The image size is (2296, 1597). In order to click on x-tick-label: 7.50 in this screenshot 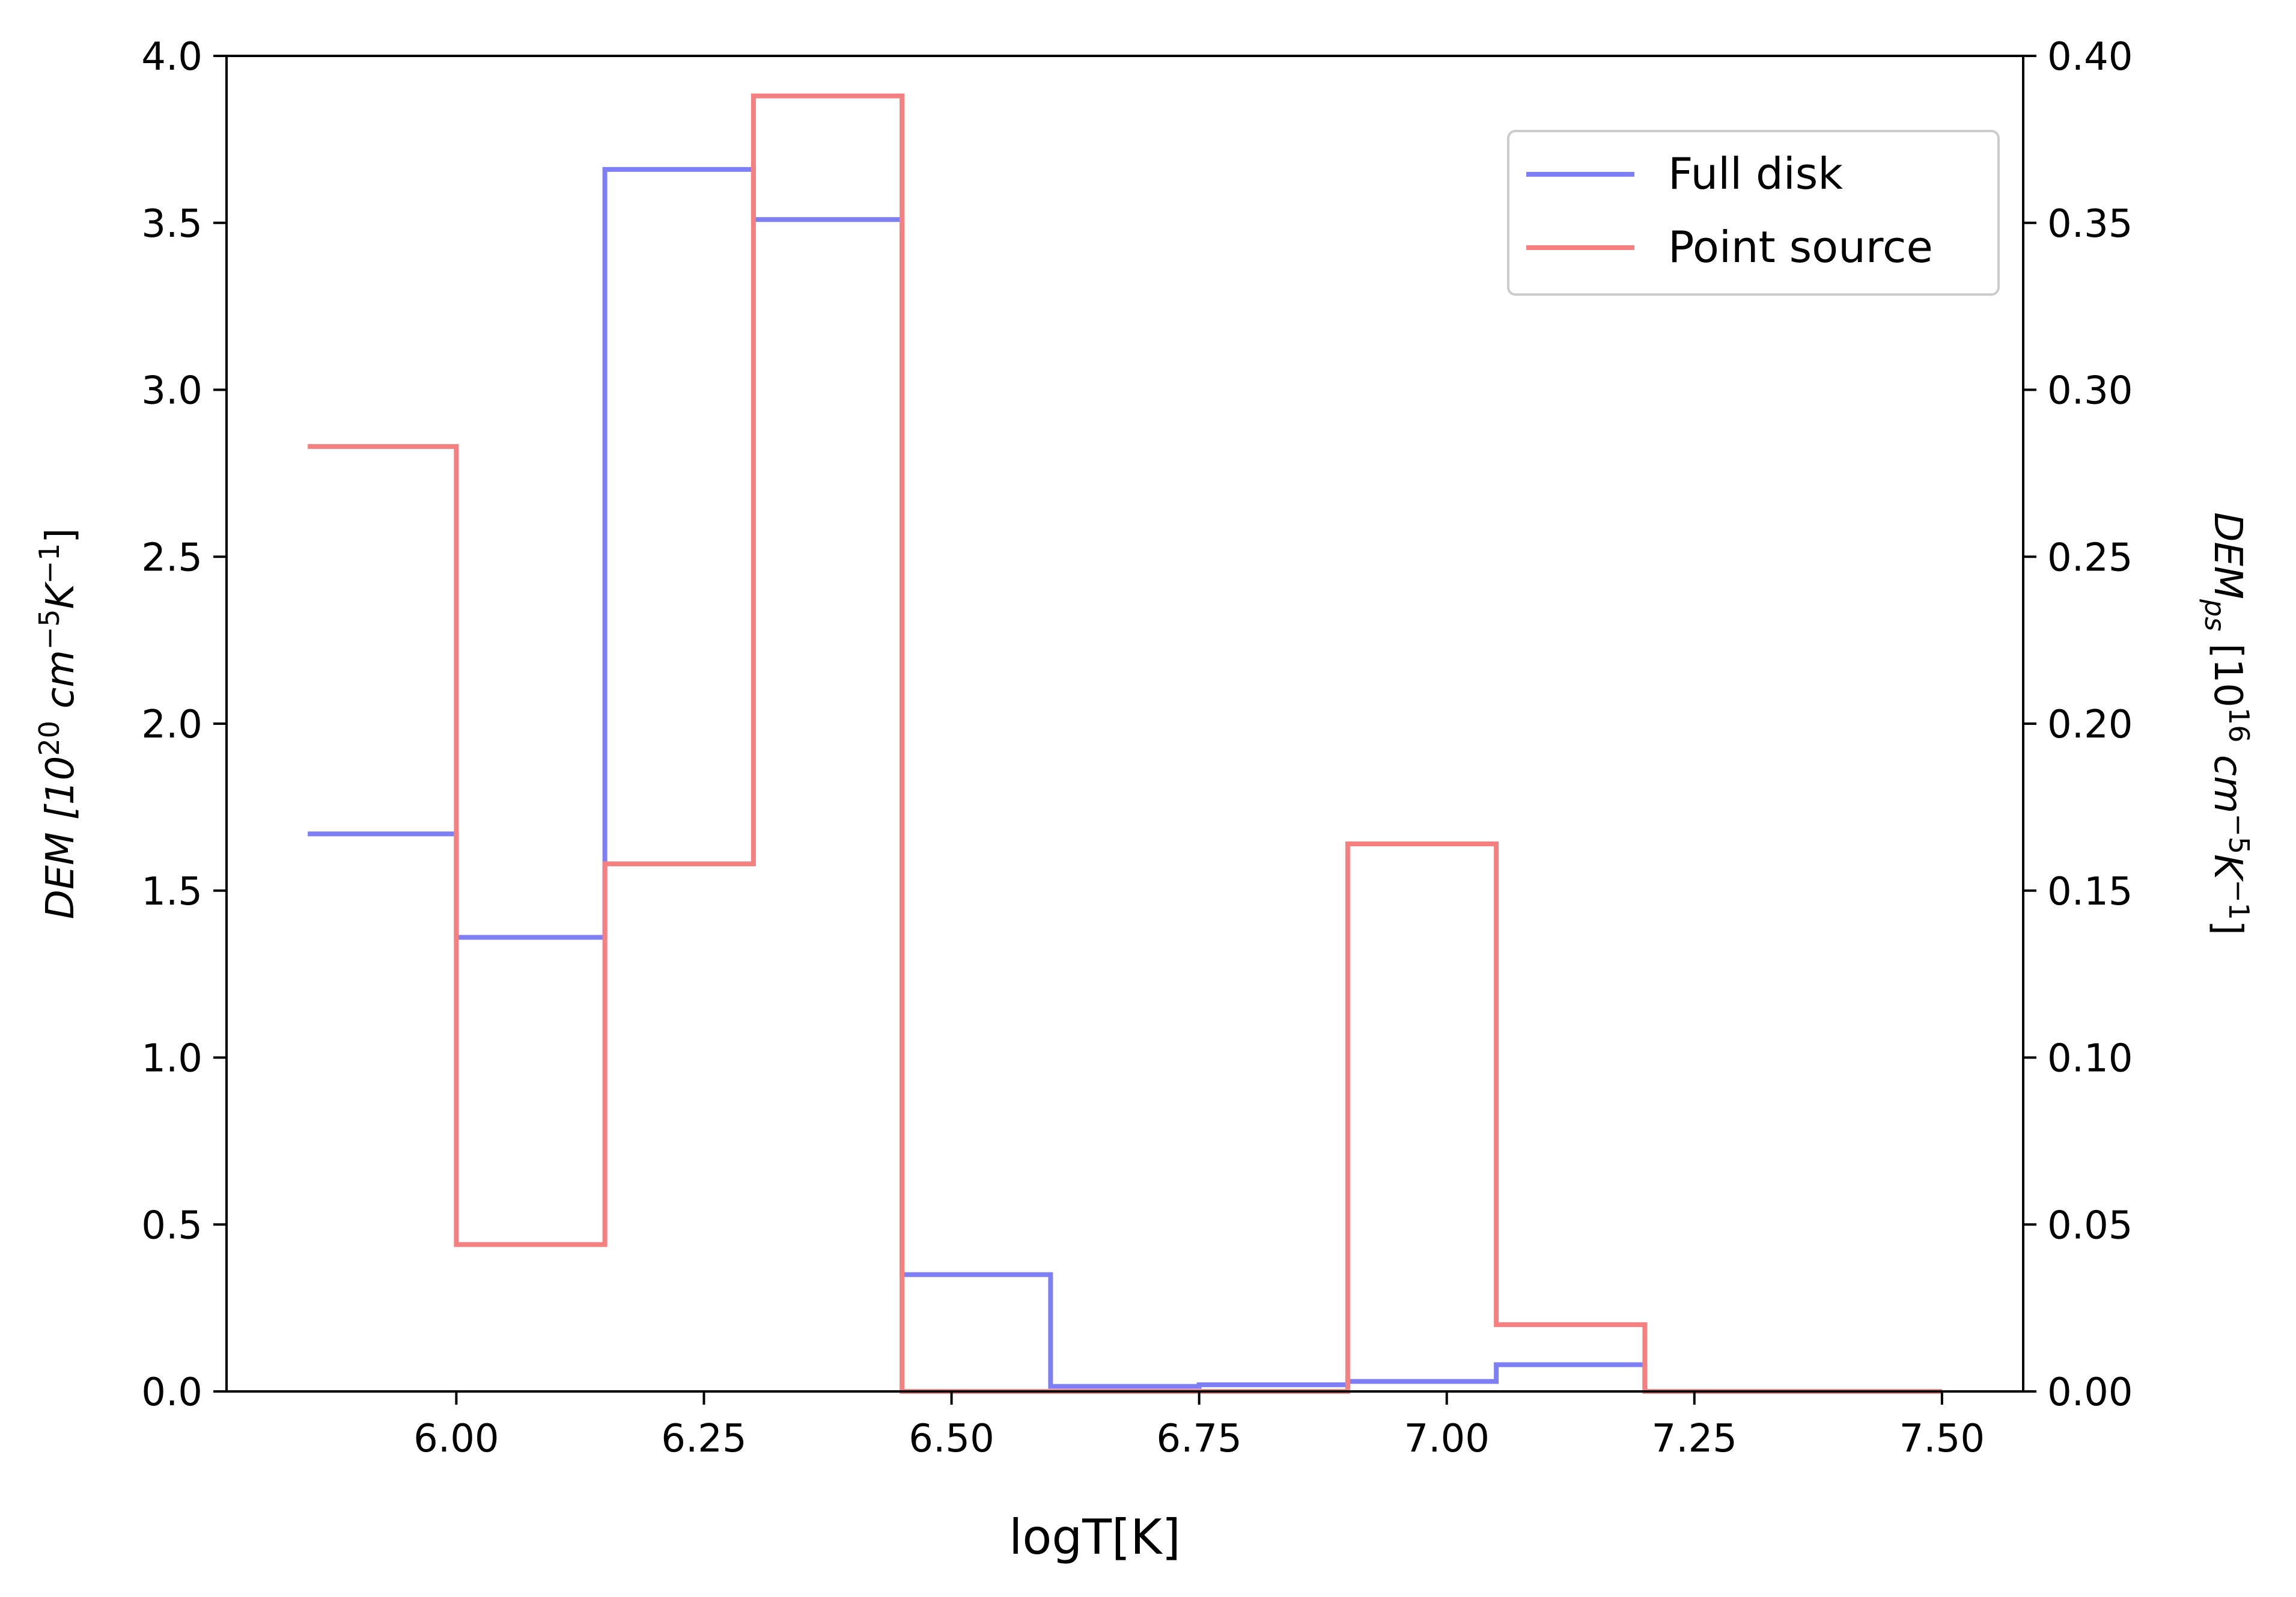, I will do `click(1942, 1439)`.